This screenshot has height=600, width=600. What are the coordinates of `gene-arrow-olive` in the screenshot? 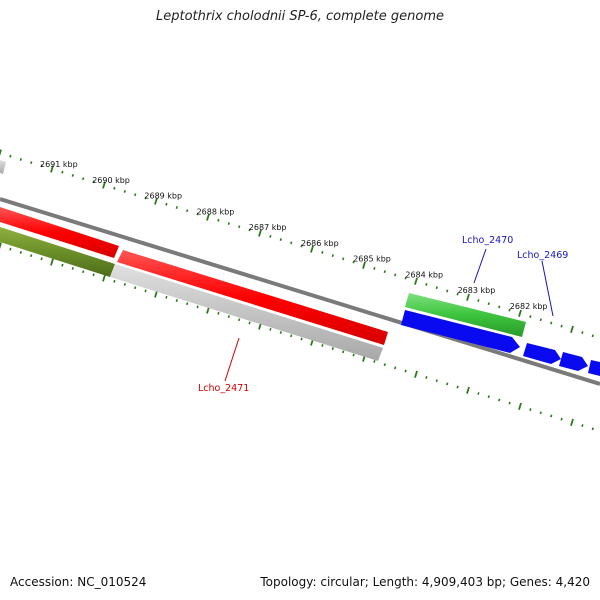 It's located at (57, 252).